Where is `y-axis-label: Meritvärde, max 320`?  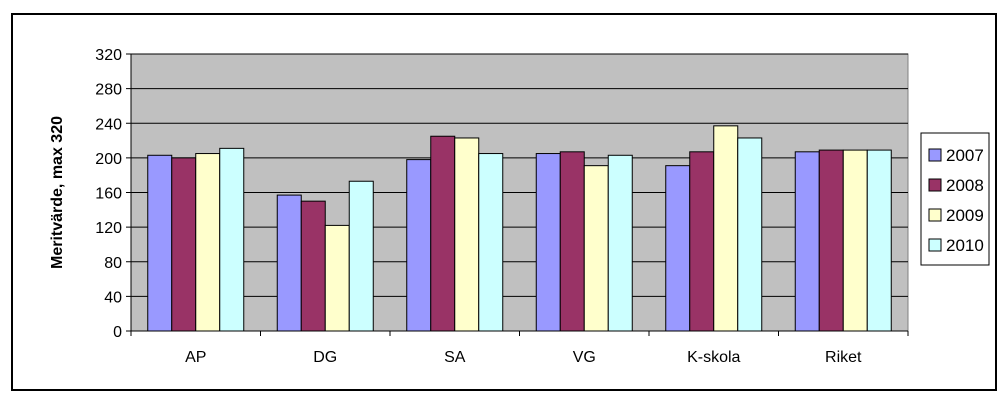
y-axis-label: Meritvärde, max 320 is located at coordinates (57, 192).